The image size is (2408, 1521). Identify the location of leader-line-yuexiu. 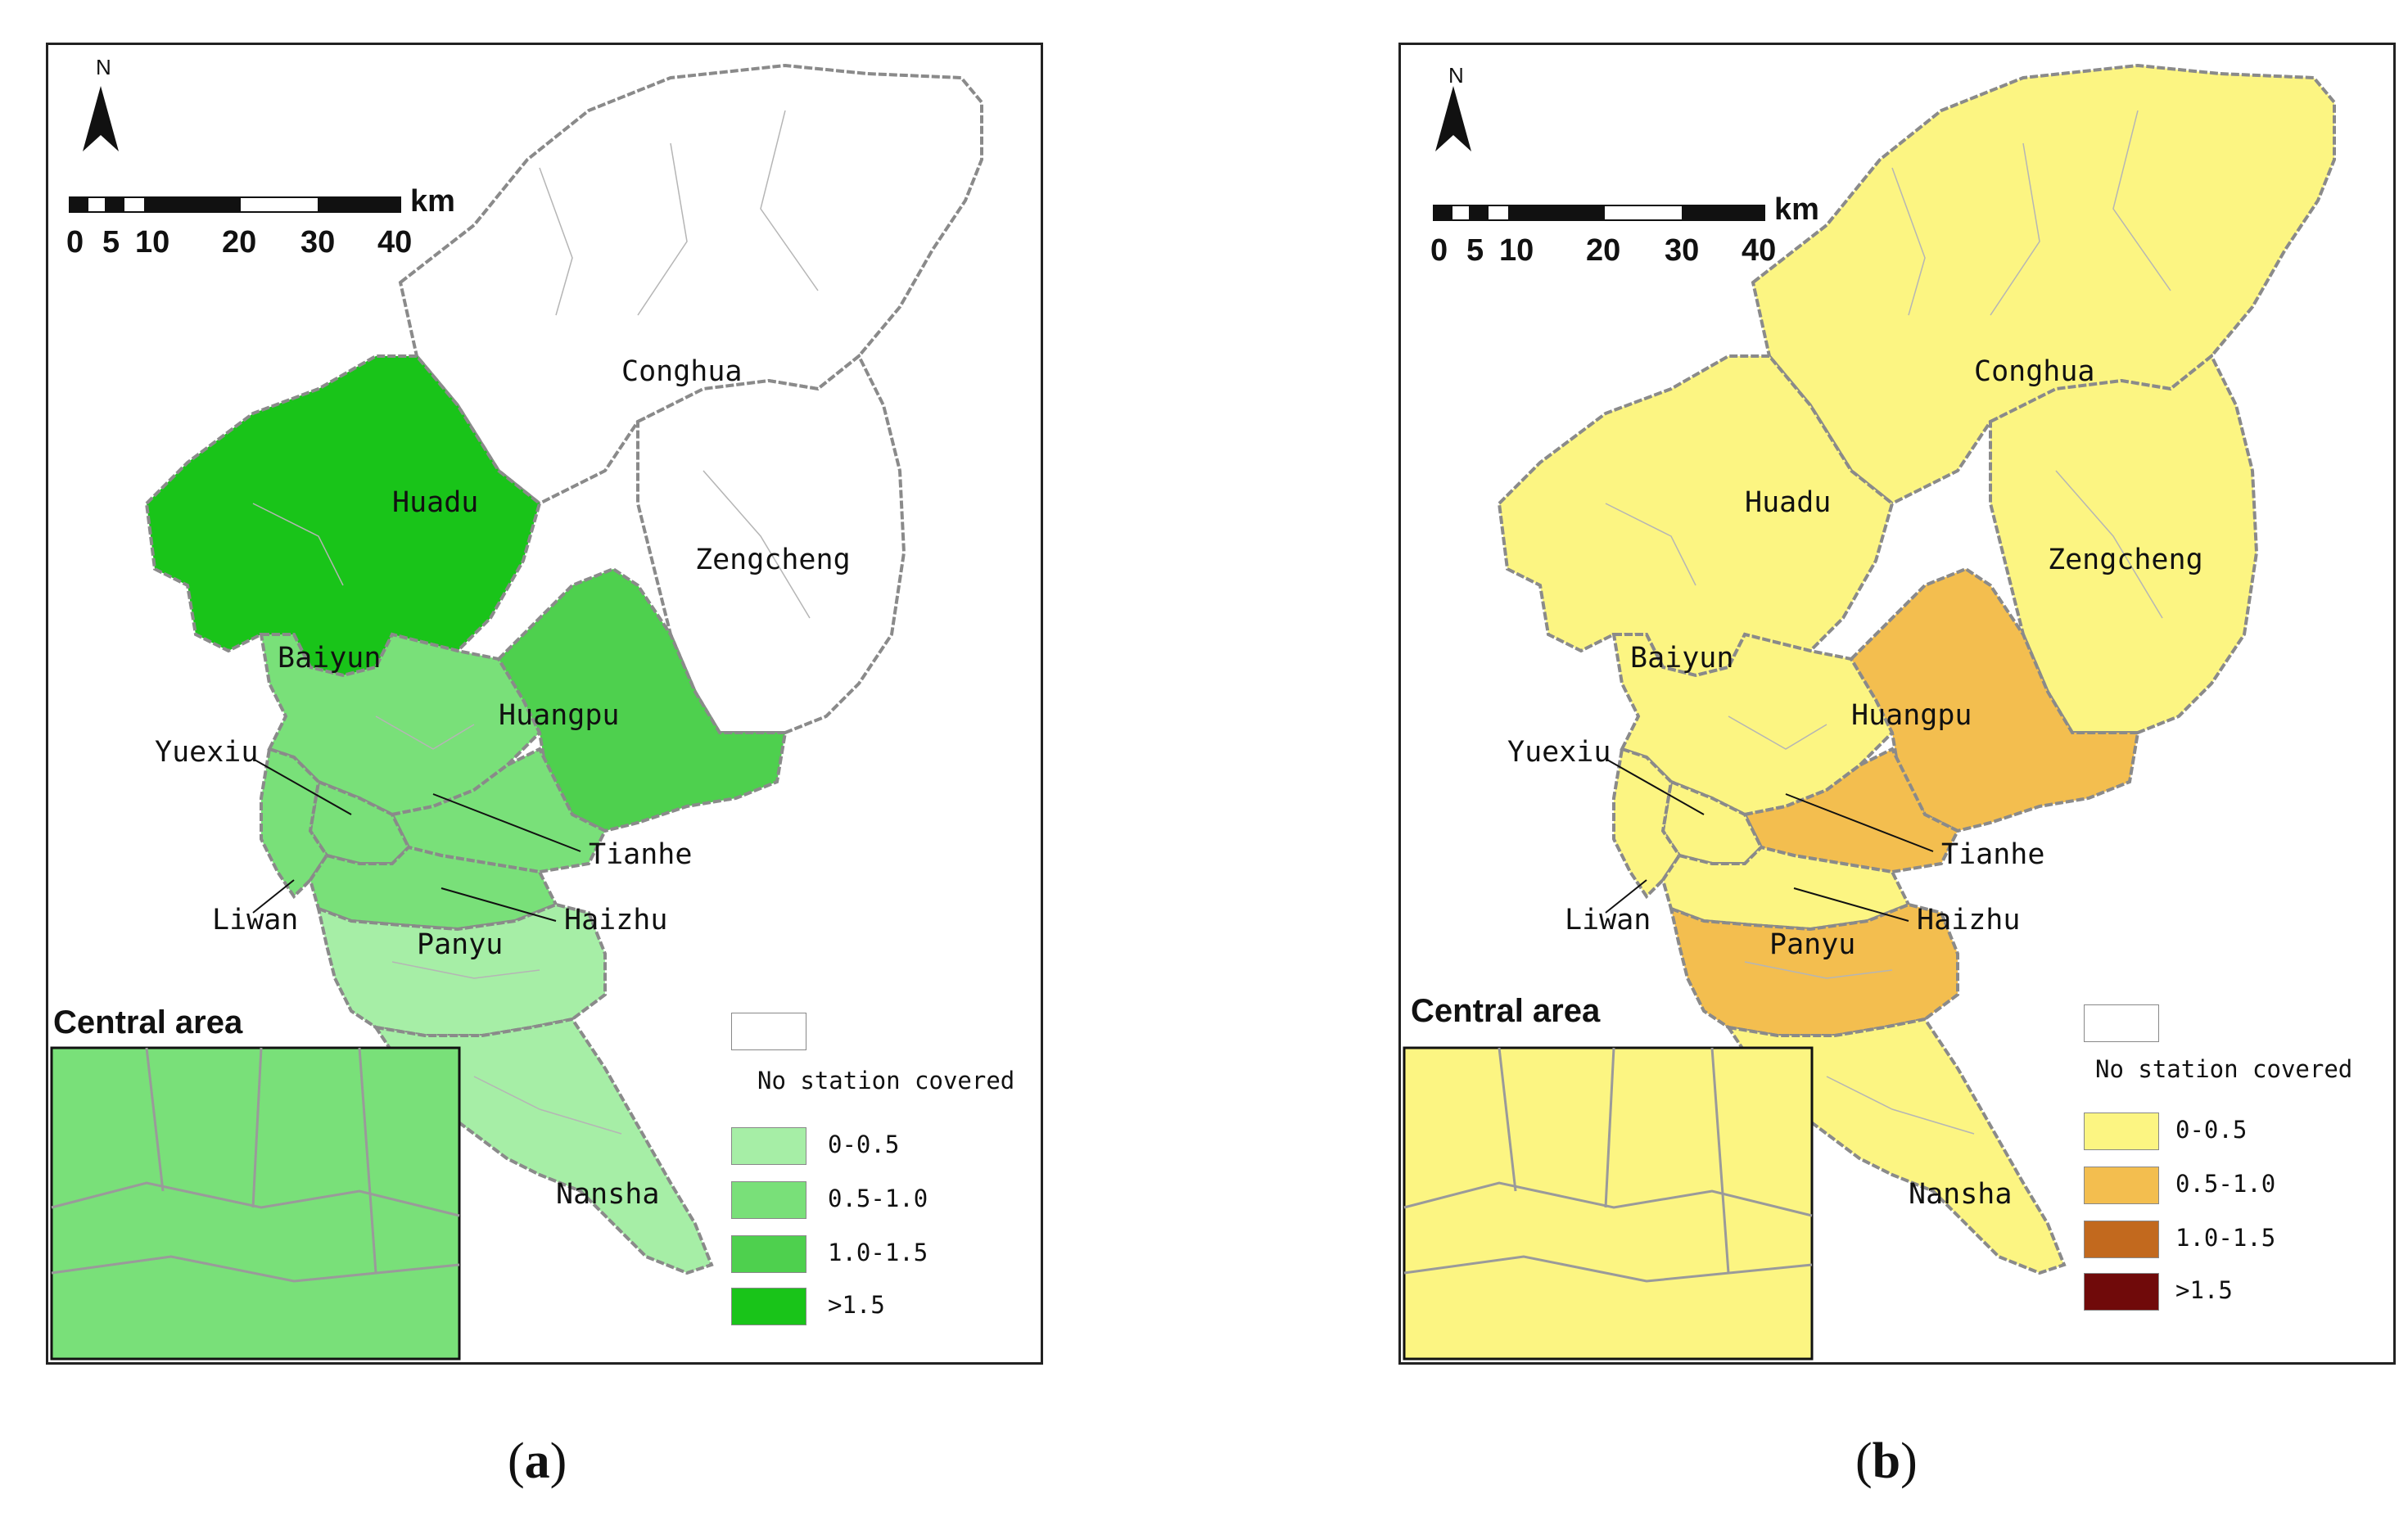
(1655, 786).